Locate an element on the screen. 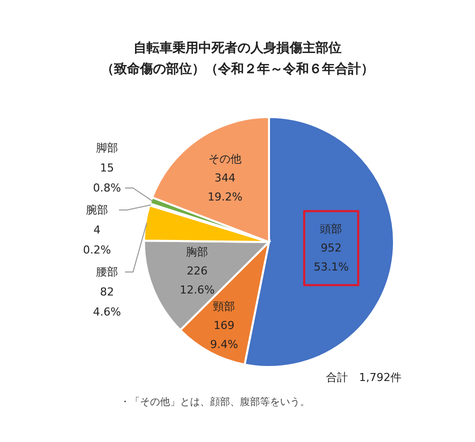 The height and width of the screenshot is (442, 475). chart-title: 自転車乗用中死者の人身損傷主部位 is located at coordinates (237, 49).